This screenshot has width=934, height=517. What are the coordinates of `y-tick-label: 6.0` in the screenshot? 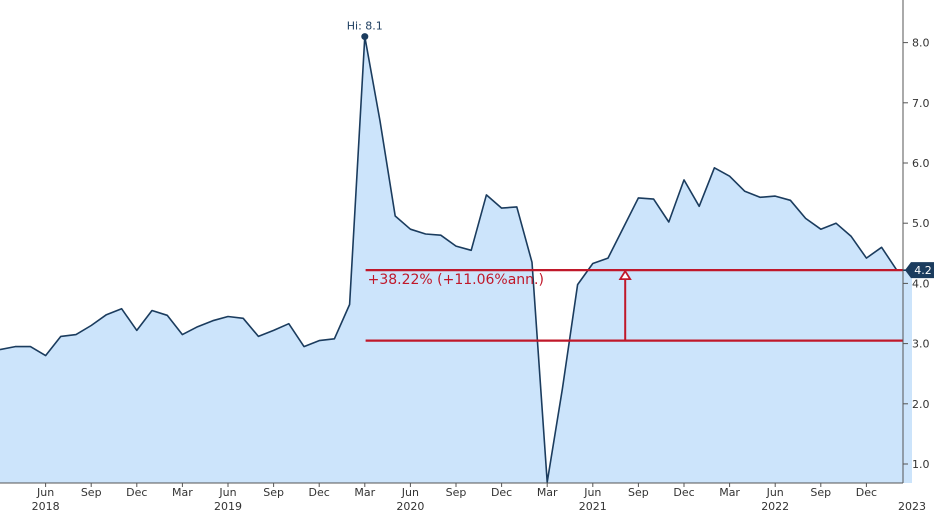 It's located at (921, 163).